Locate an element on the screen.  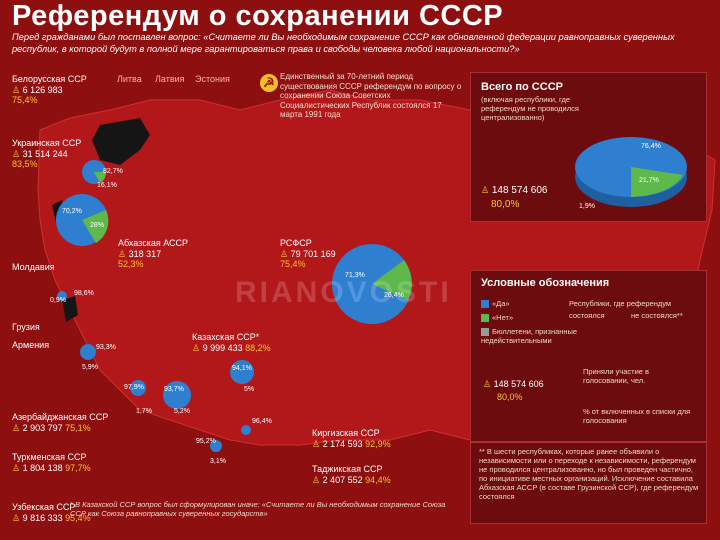
pie-kirgiz is located at coordinates (246, 430).